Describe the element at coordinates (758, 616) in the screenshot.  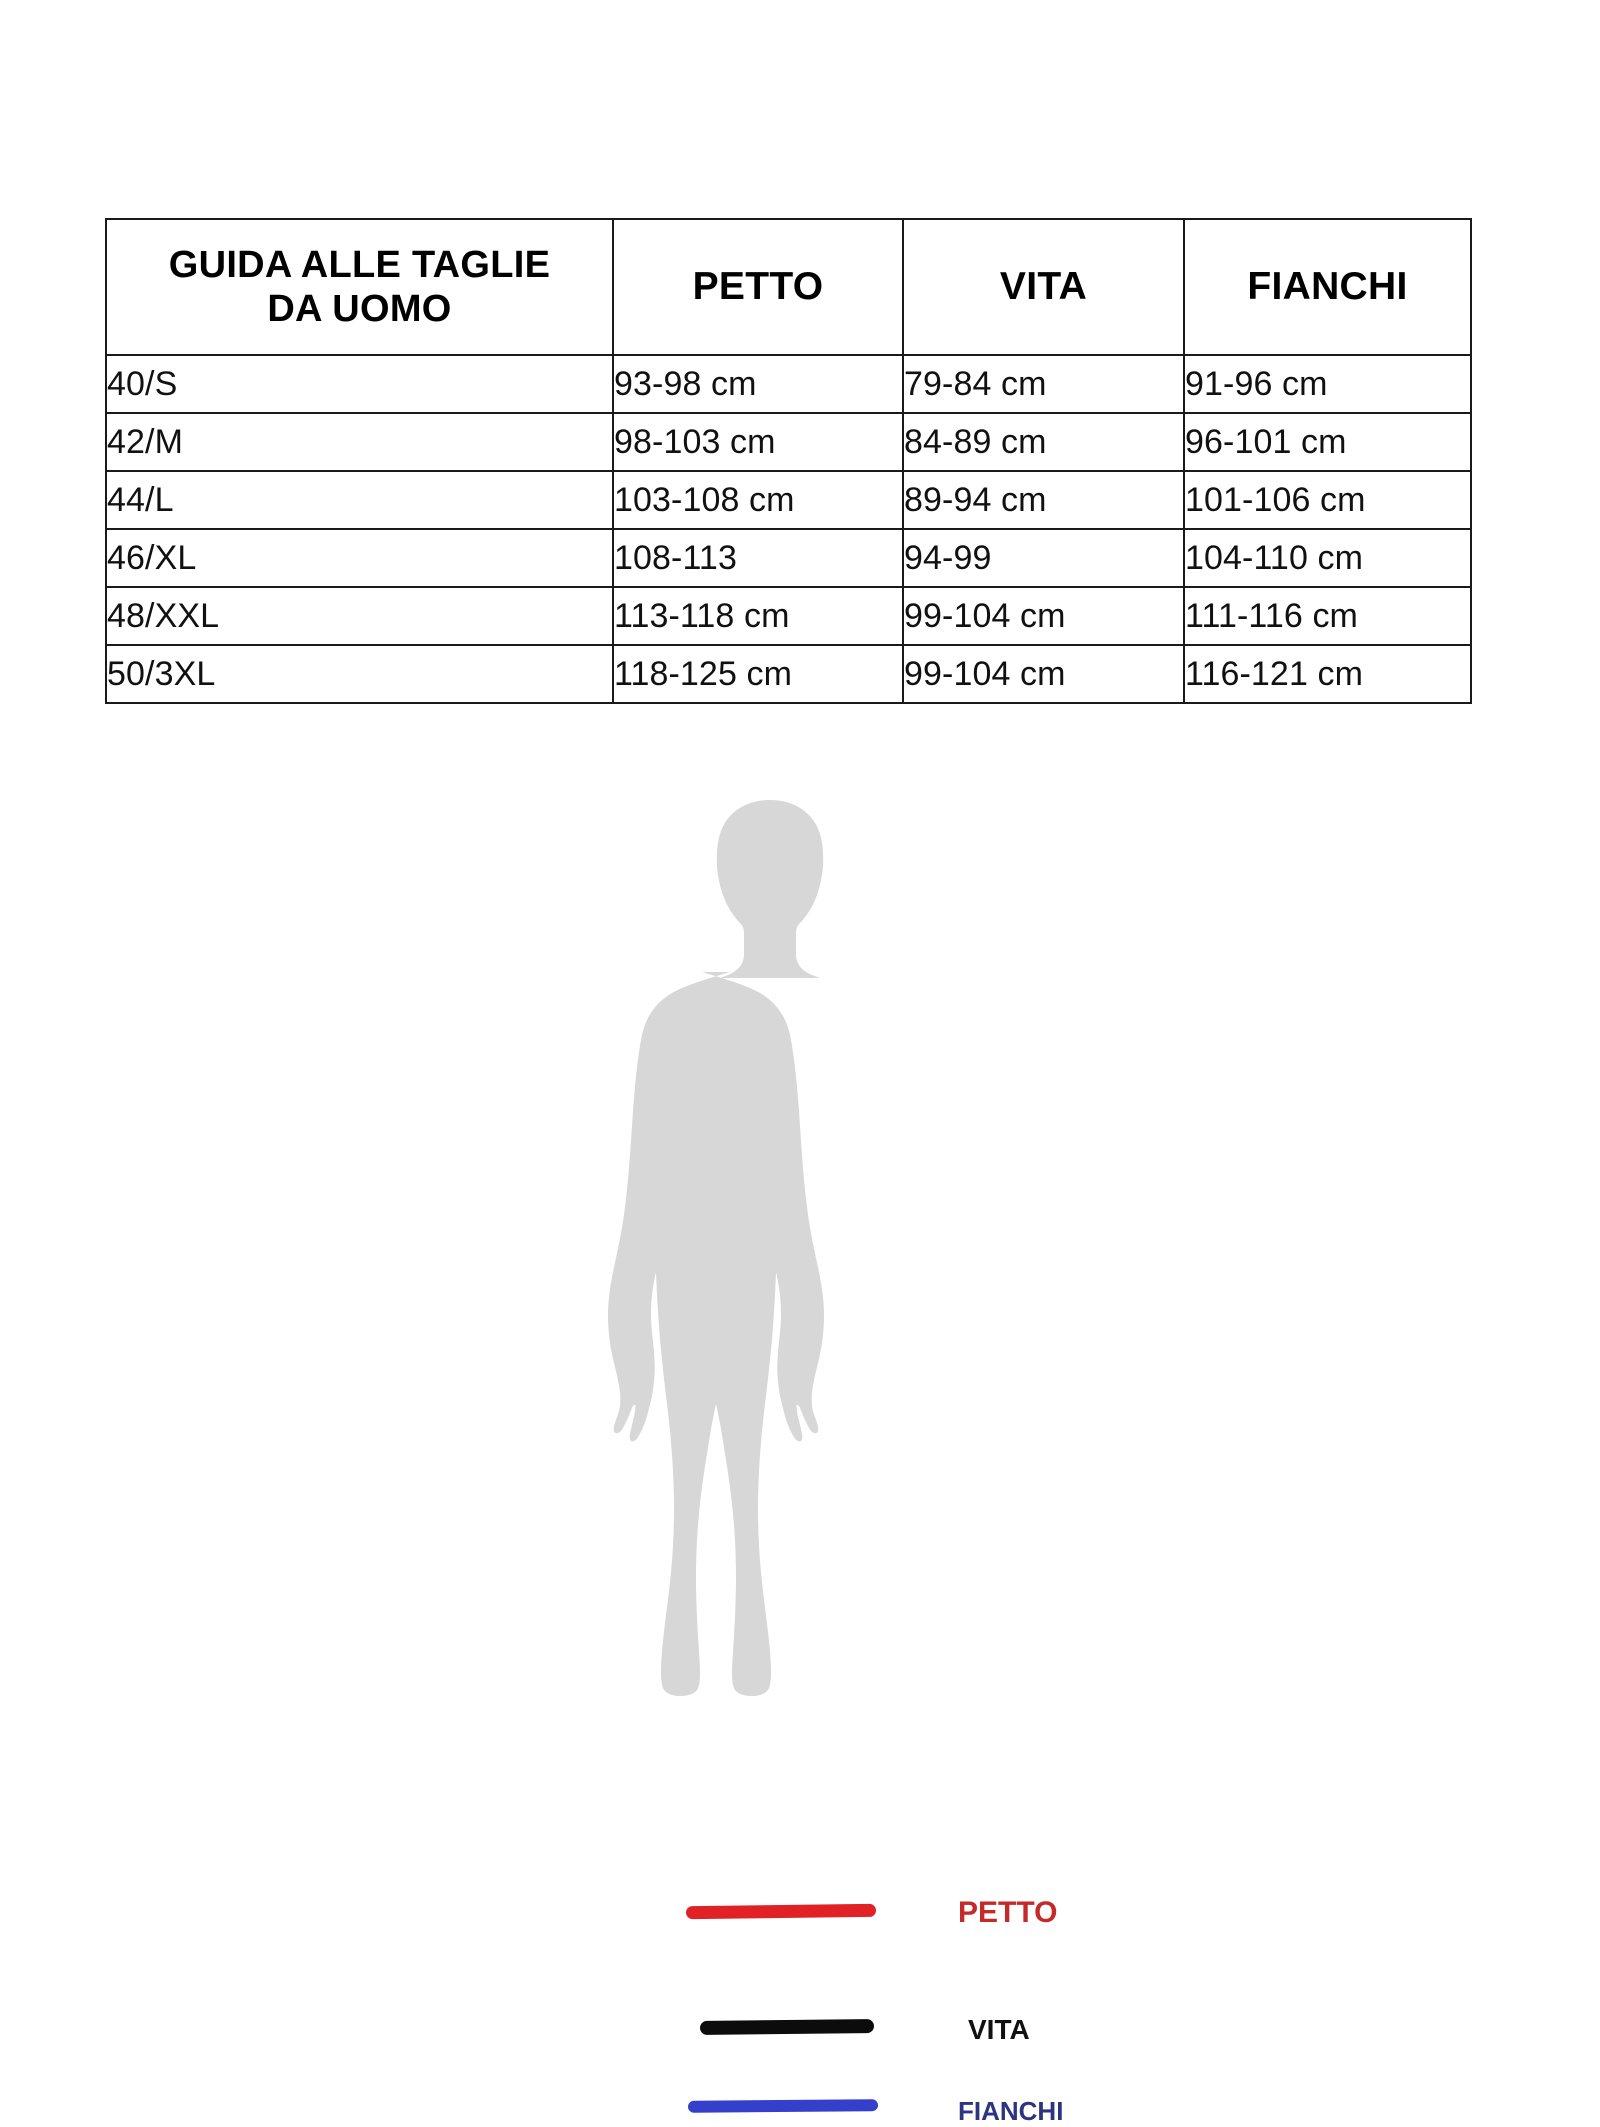
I see `cell-chest: 113-118 cm` at that location.